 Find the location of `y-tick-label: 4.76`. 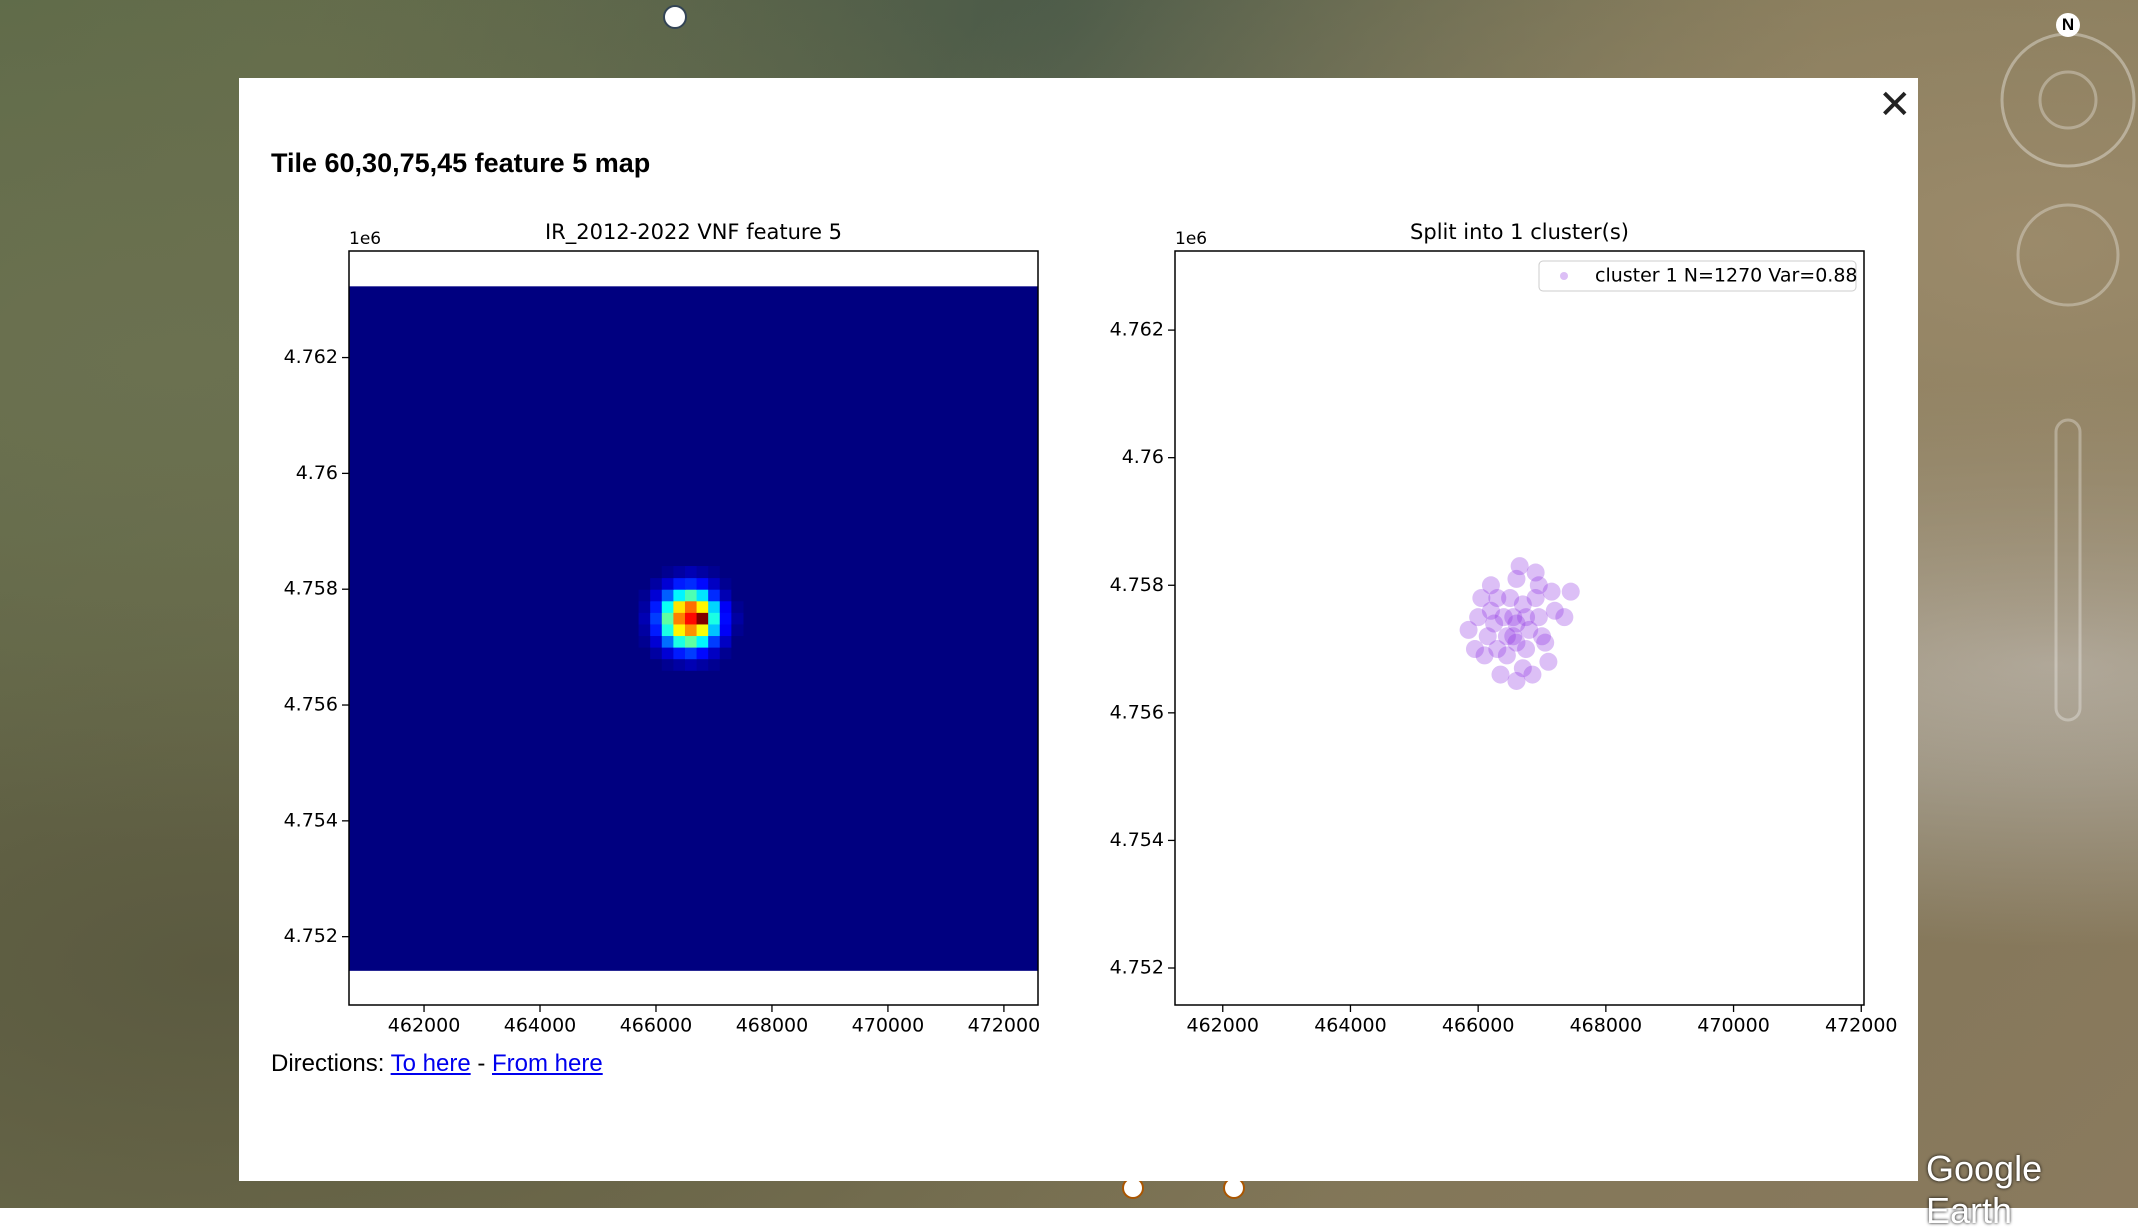

y-tick-label: 4.76 is located at coordinates (317, 473).